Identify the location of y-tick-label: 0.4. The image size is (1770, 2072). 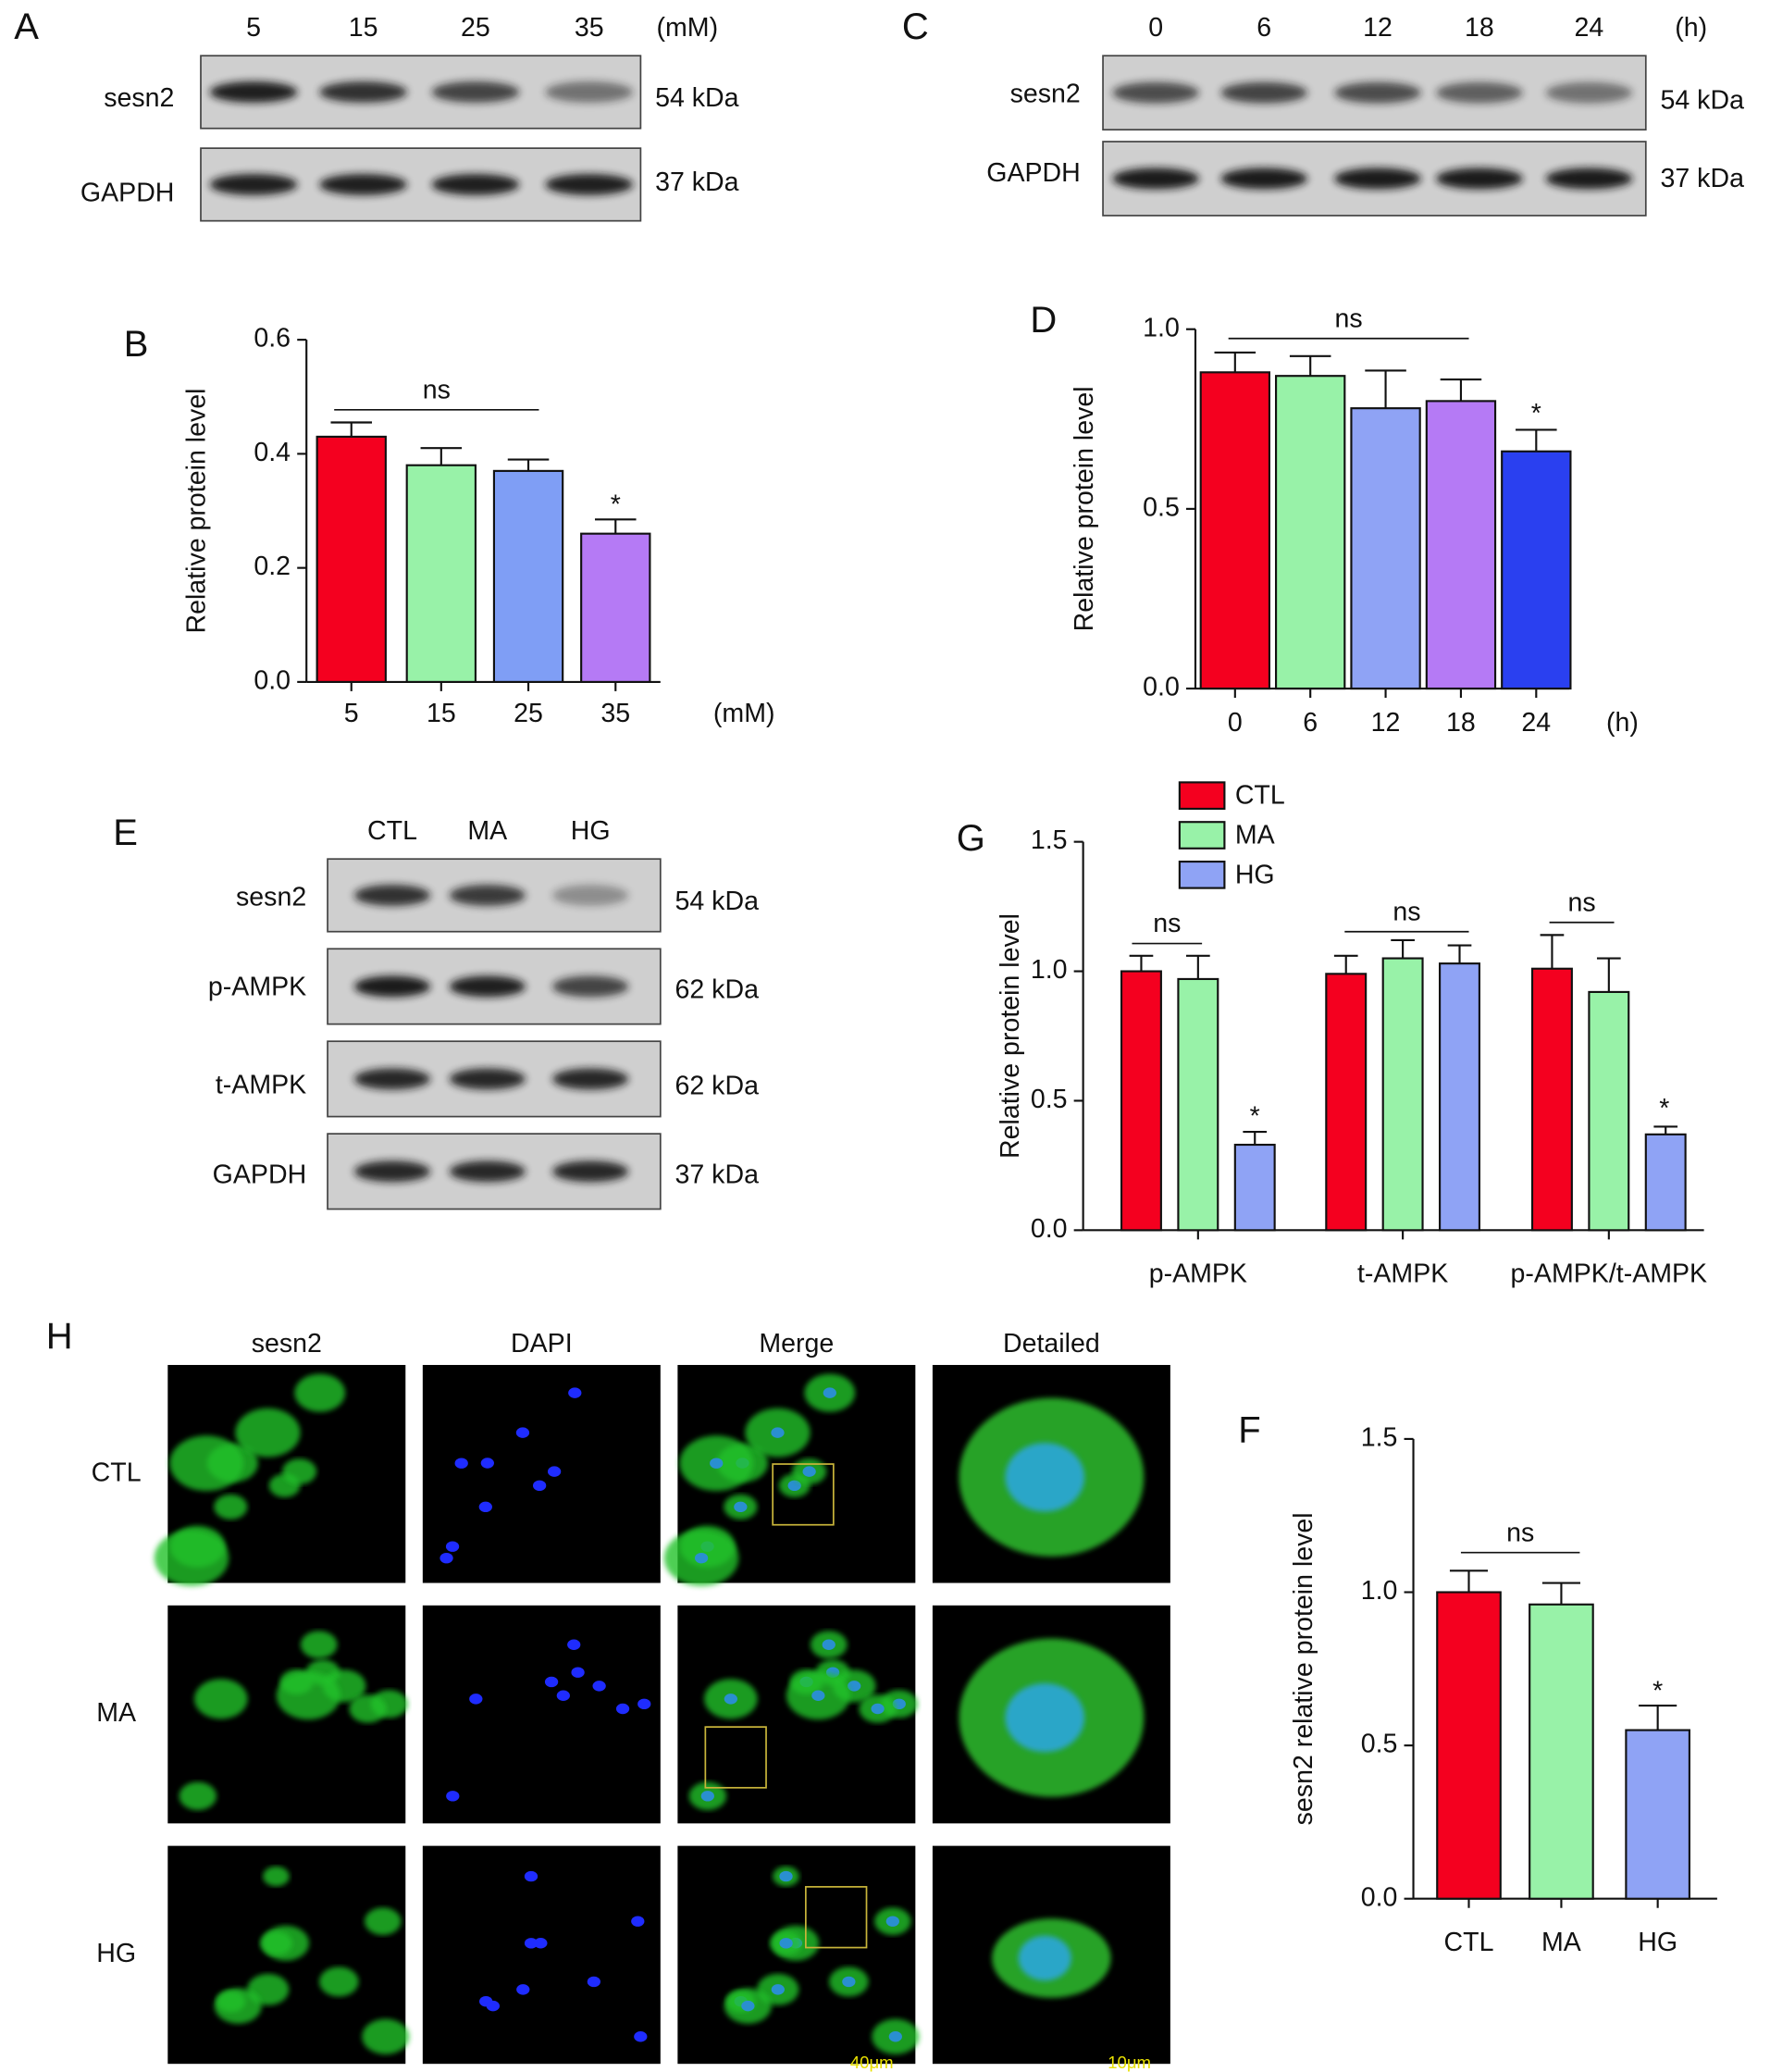
(272, 452).